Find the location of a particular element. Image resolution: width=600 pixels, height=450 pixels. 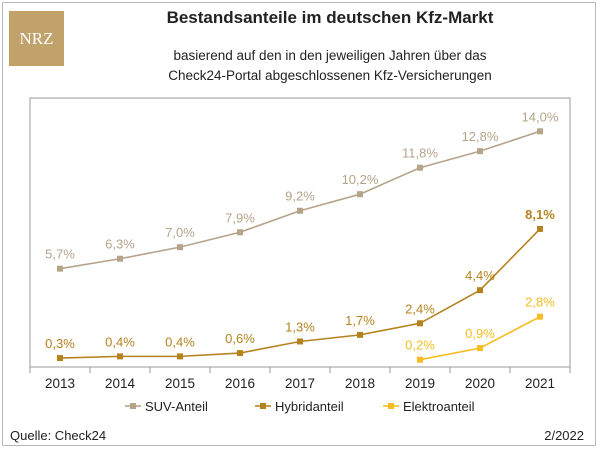

data-label: 7,9% is located at coordinates (240, 217).